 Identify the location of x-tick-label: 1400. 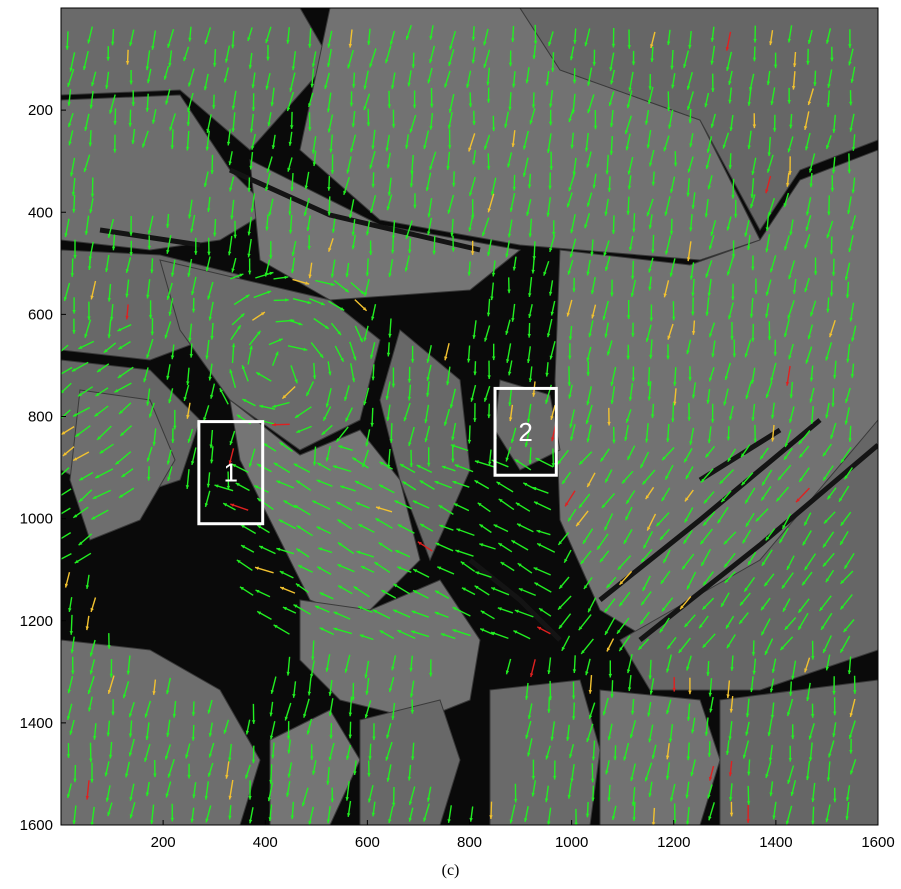
(775, 842).